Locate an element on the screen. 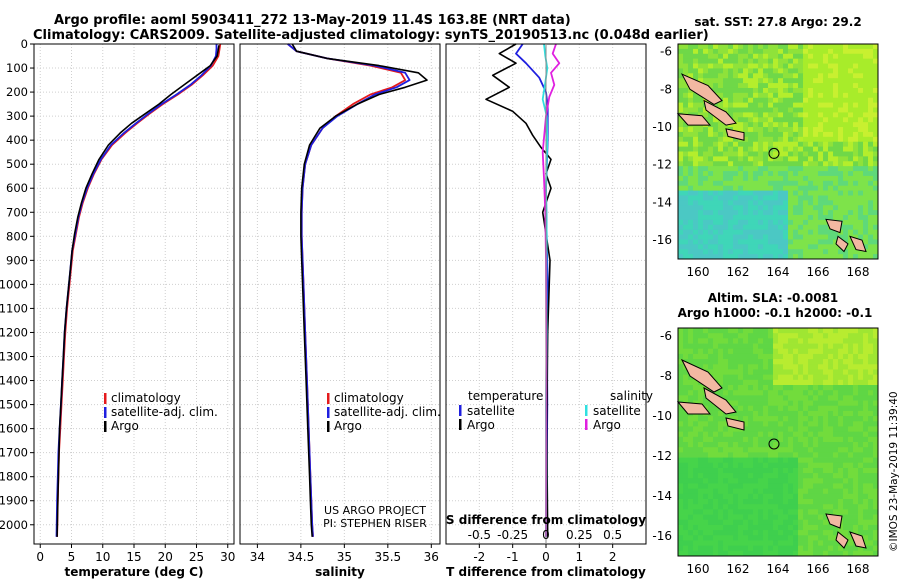  map-y-tick-label: -16 is located at coordinates (662, 536).